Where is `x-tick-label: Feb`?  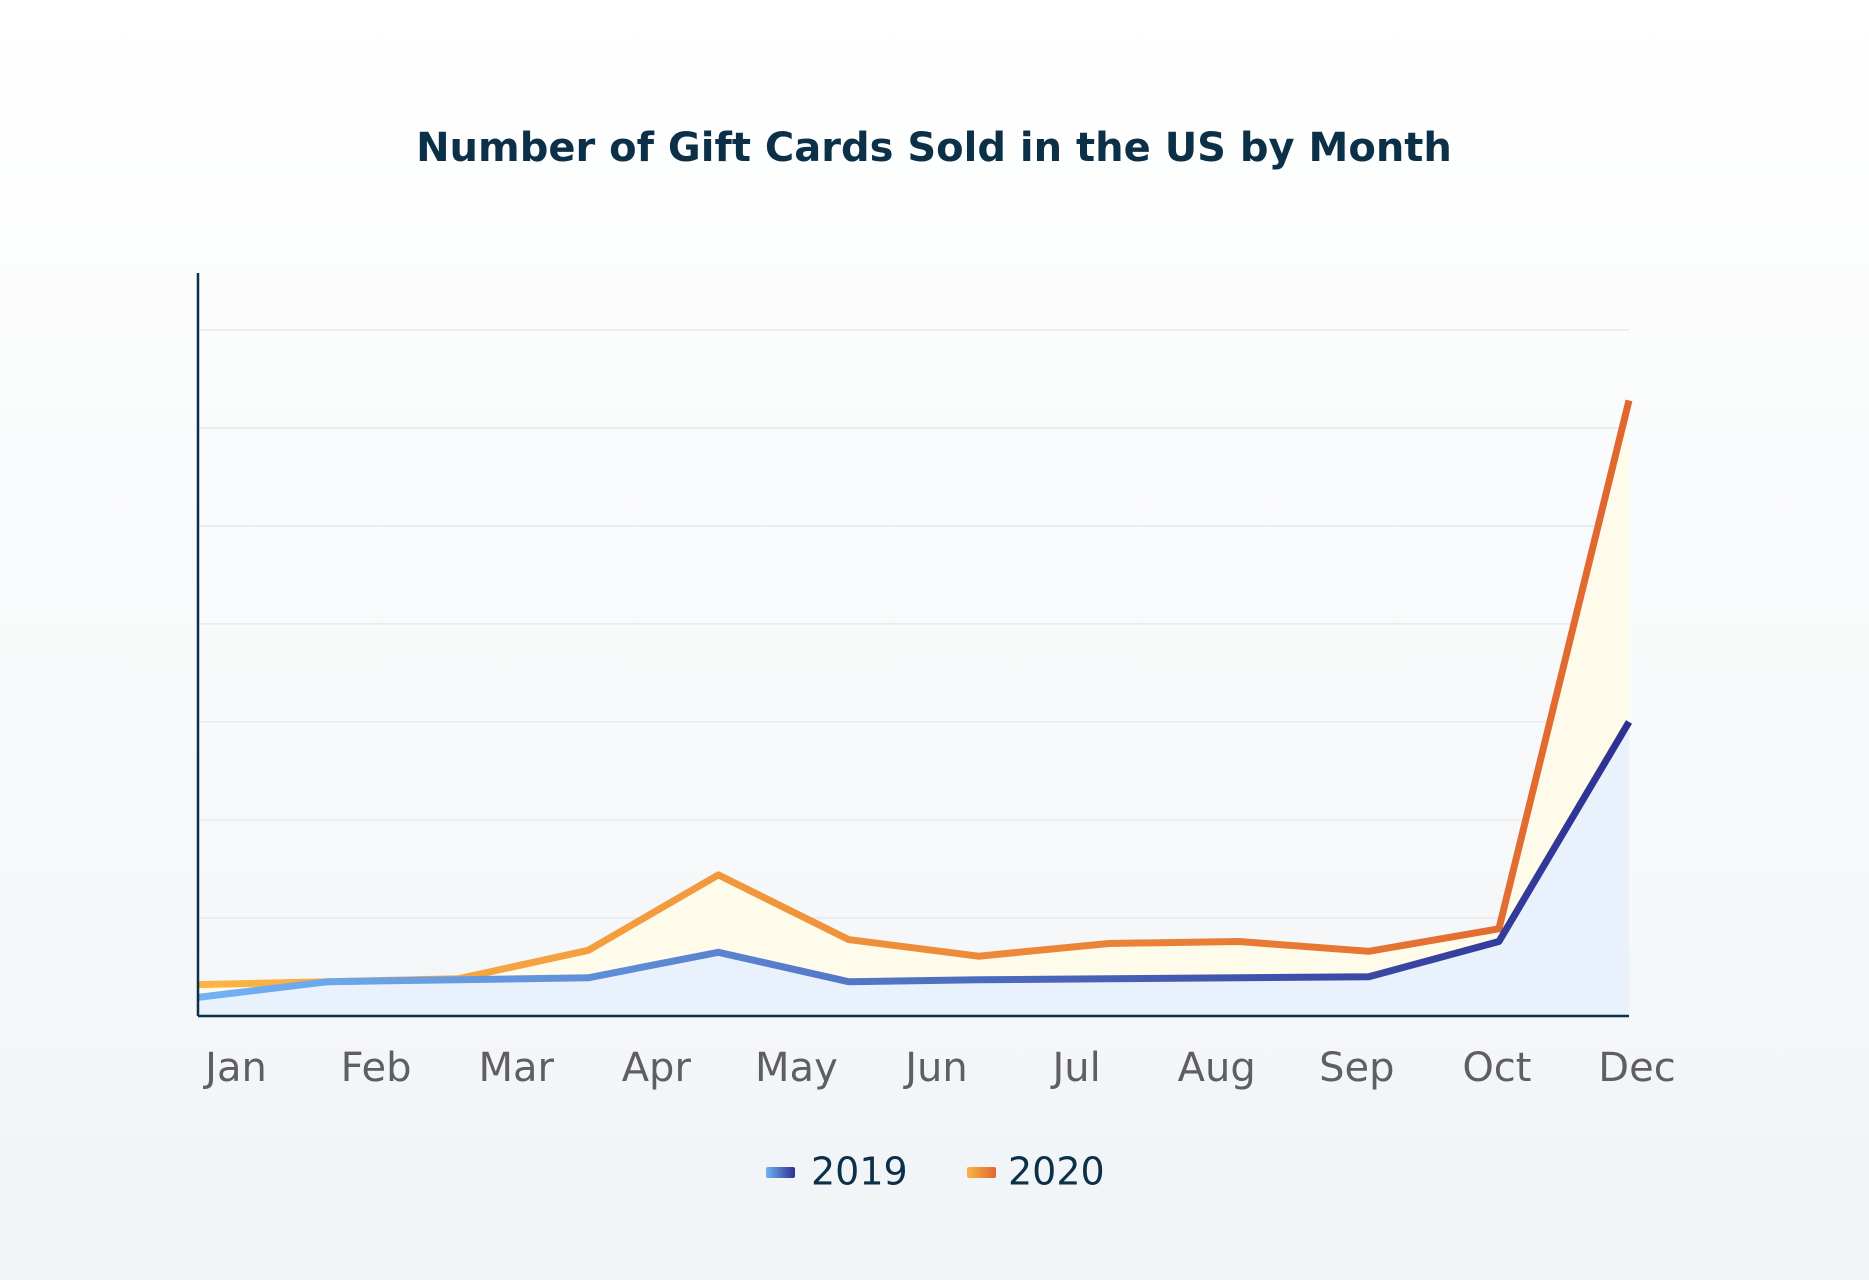
x-tick-label: Feb is located at coordinates (376, 1068).